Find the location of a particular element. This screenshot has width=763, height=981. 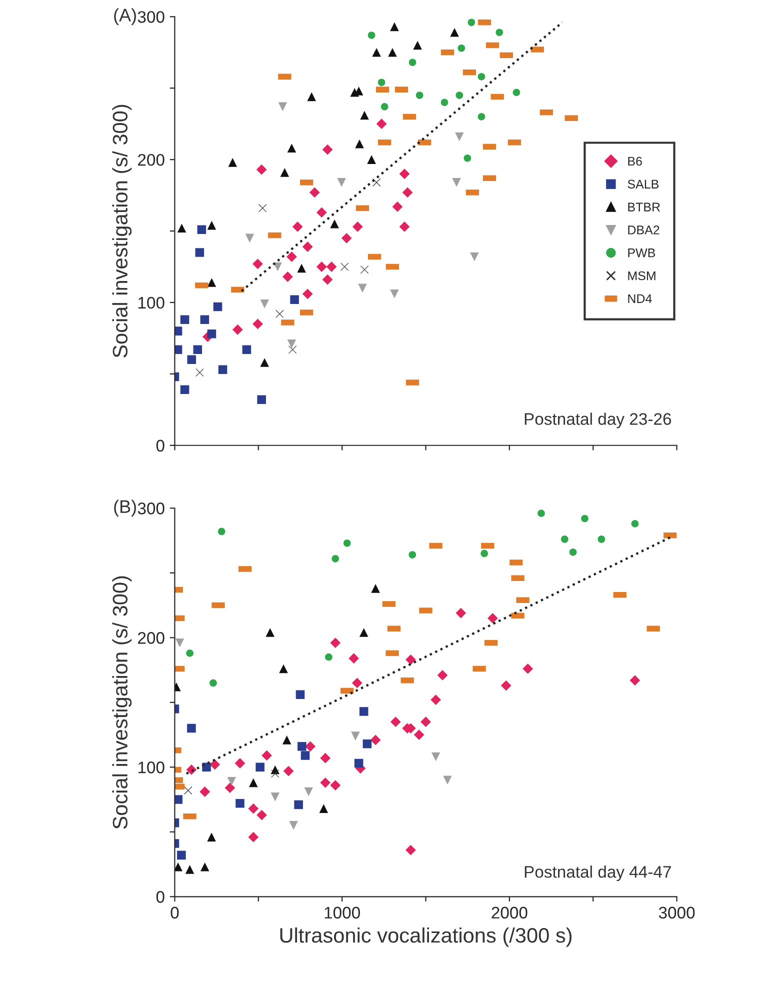

legend-label: BTBR is located at coordinates (644, 207).